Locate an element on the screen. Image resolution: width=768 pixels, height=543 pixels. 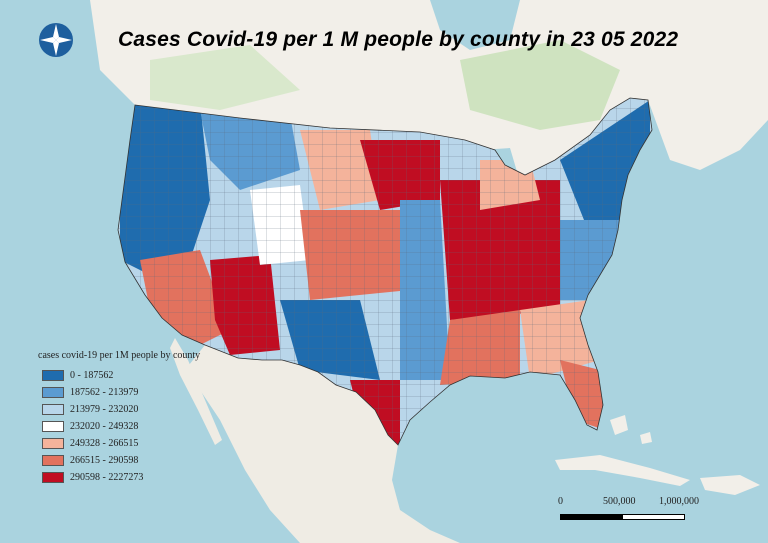
legend-item: 266515 - 290598 is located at coordinates (138, 460).